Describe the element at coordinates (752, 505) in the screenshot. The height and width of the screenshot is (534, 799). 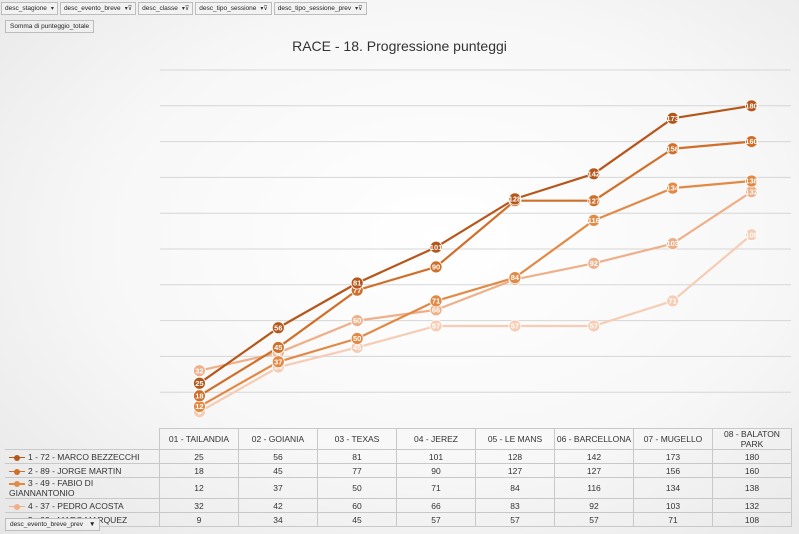
I see `table-cell: 132` at that location.